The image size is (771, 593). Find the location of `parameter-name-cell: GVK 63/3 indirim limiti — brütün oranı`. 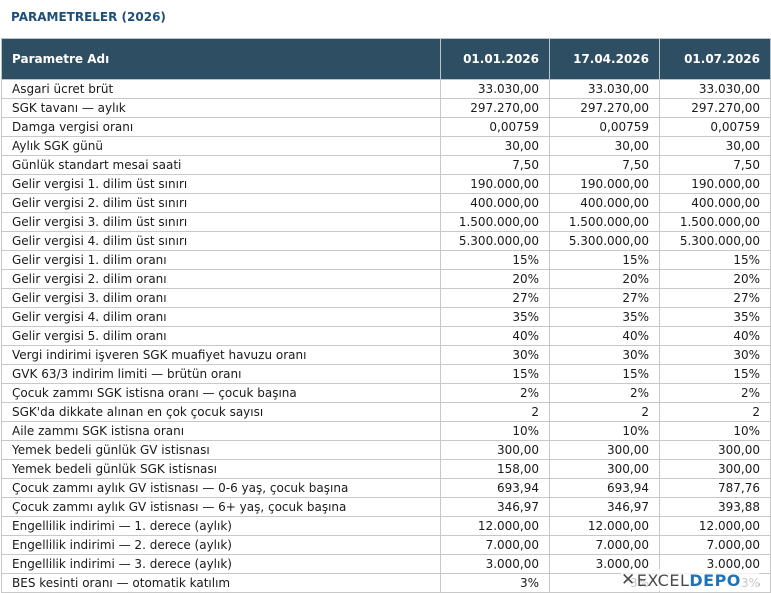

parameter-name-cell: GVK 63/3 indirim limiti — brütün oranı is located at coordinates (221, 374).